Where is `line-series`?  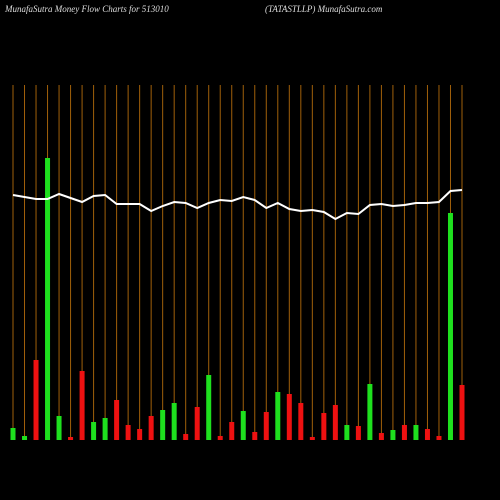 line-series is located at coordinates (237, 205).